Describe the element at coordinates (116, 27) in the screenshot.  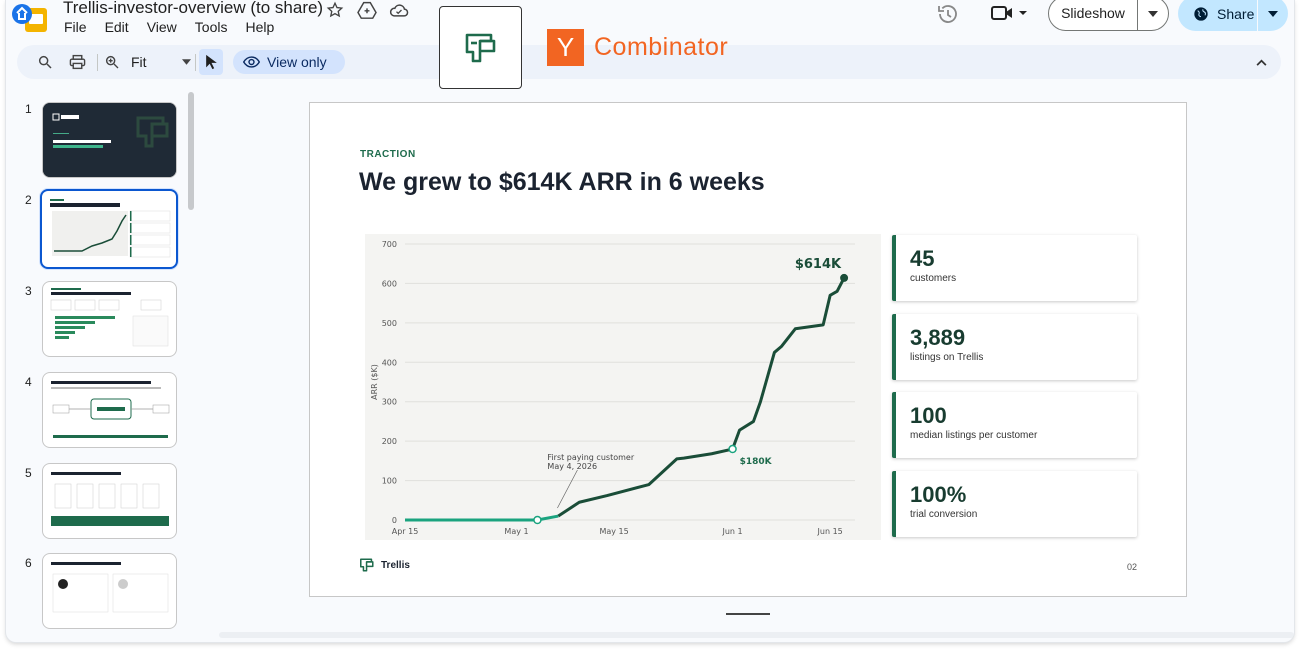
I see `menu-edit: Edit` at that location.